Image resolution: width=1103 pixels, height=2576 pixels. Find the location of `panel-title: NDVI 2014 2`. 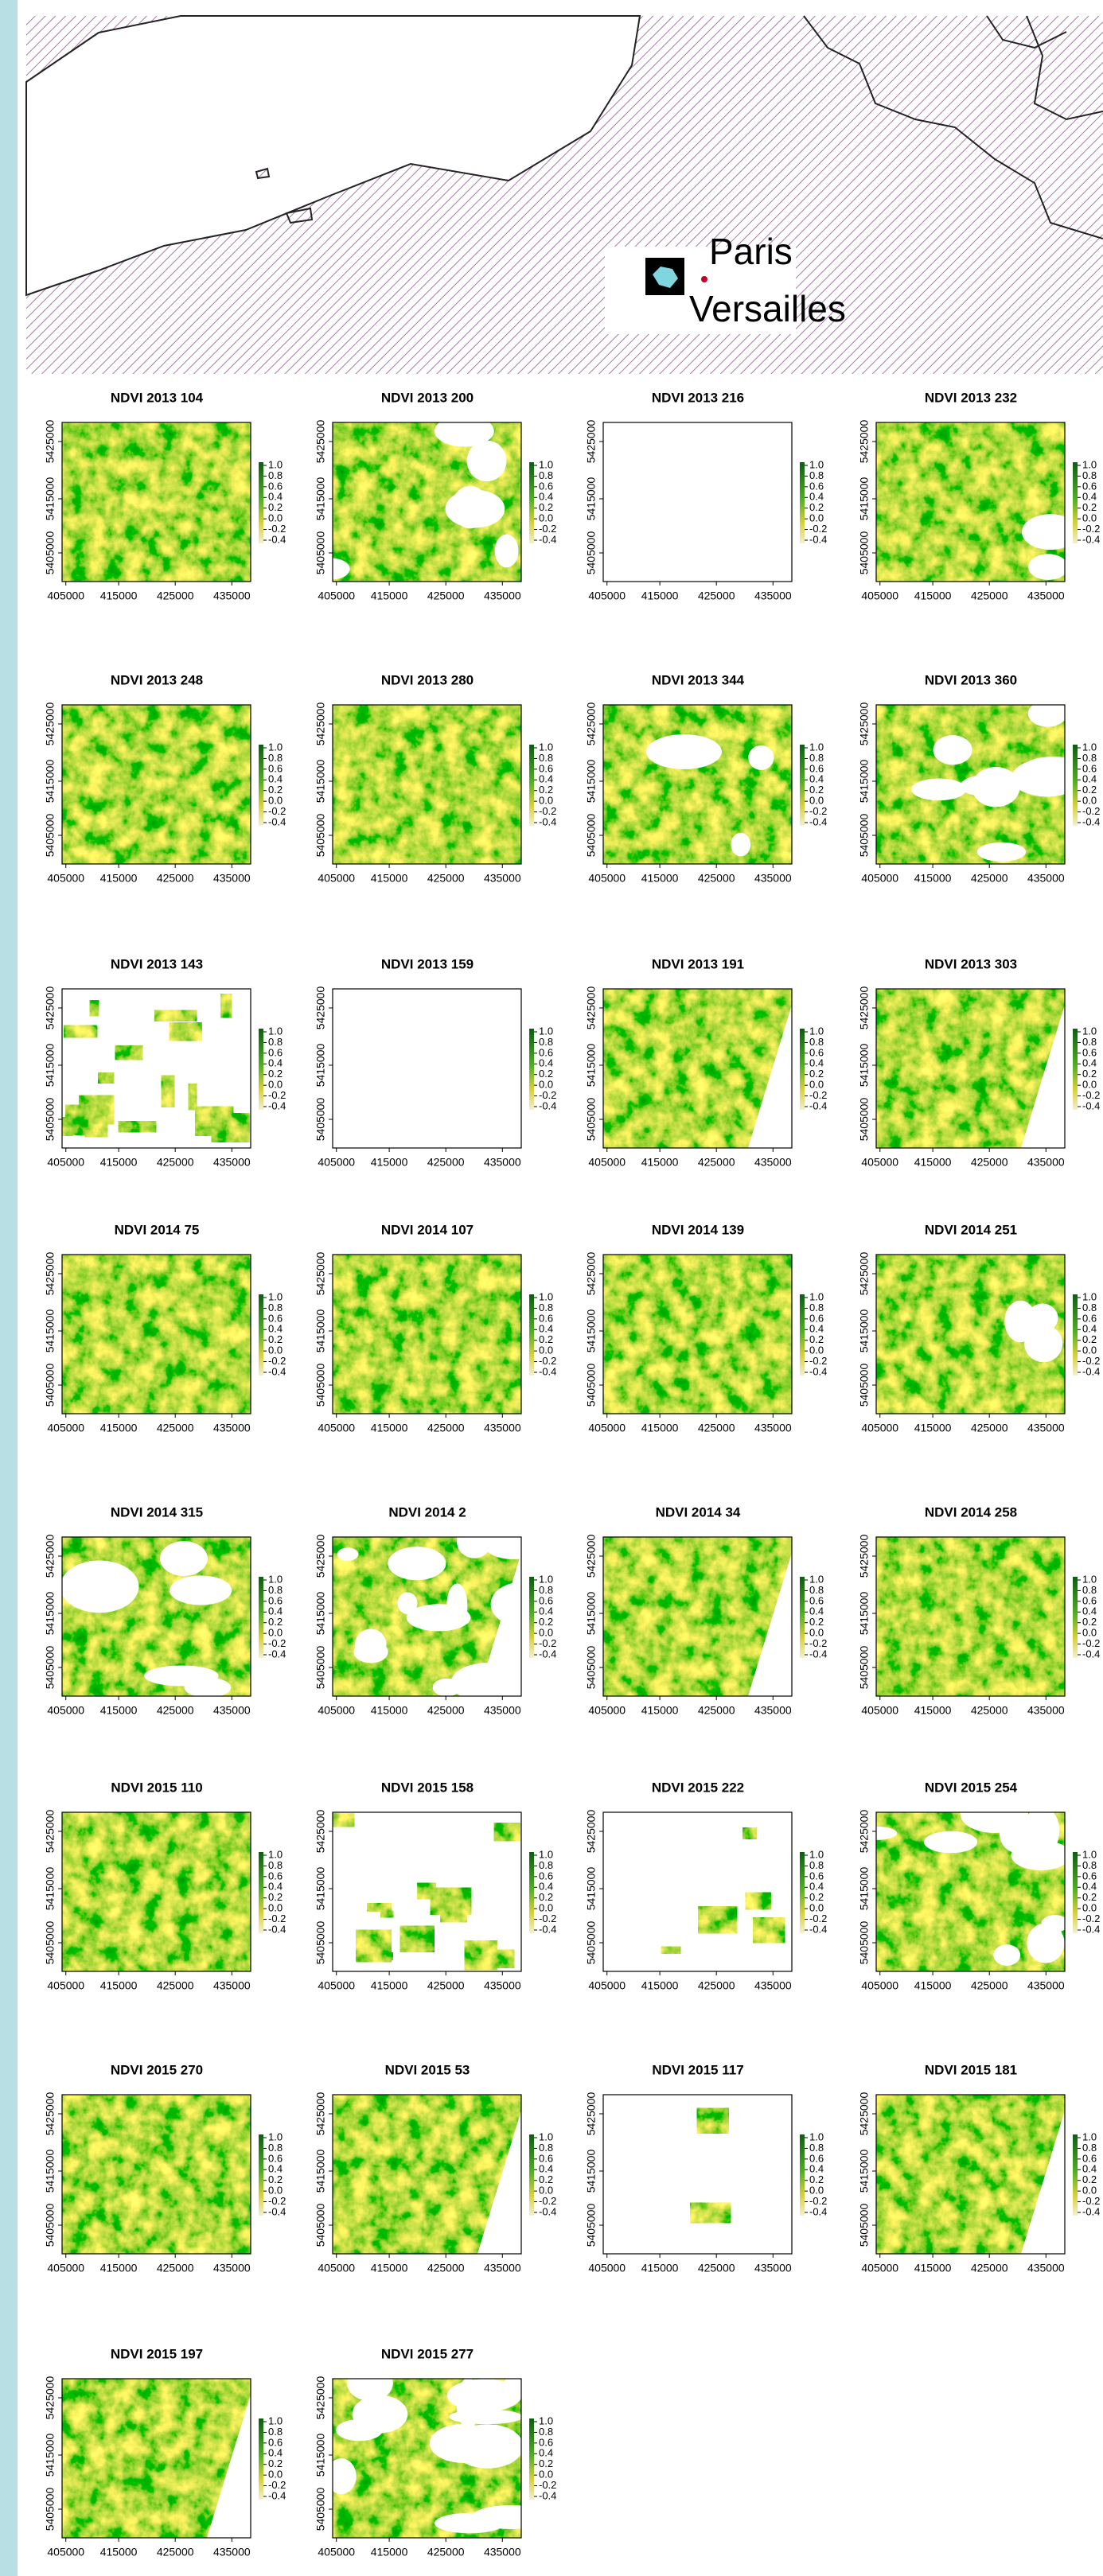

panel-title: NDVI 2014 2 is located at coordinates (427, 1512).